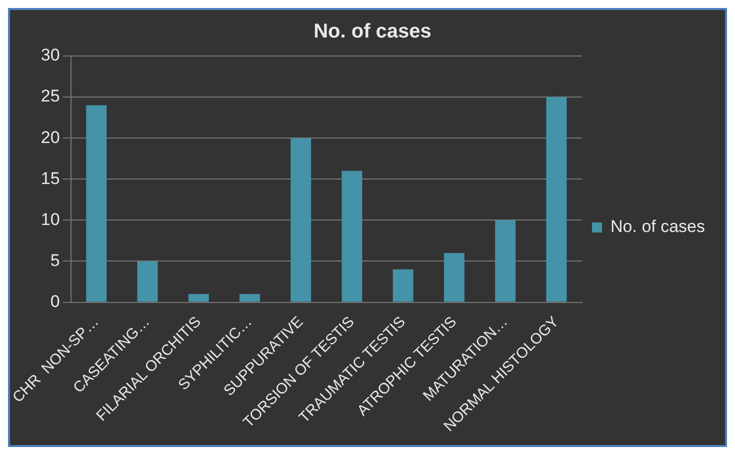 The height and width of the screenshot is (455, 735). Describe the element at coordinates (55, 260) in the screenshot. I see `y-tick-label: 5` at that location.